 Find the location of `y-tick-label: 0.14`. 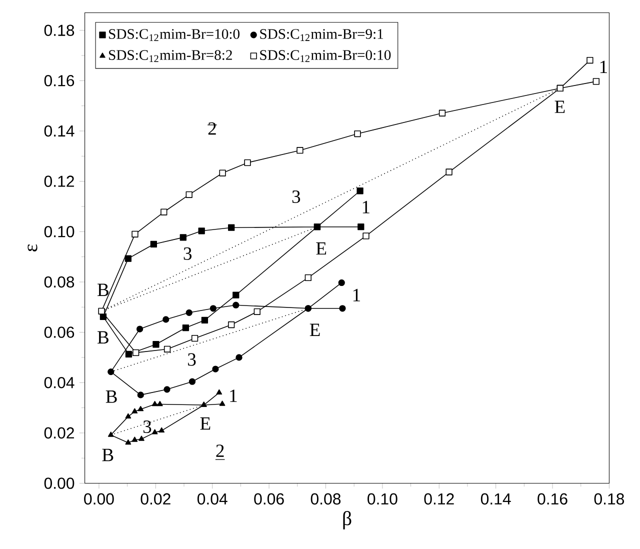

y-tick-label: 0.14 is located at coordinates (59, 131).